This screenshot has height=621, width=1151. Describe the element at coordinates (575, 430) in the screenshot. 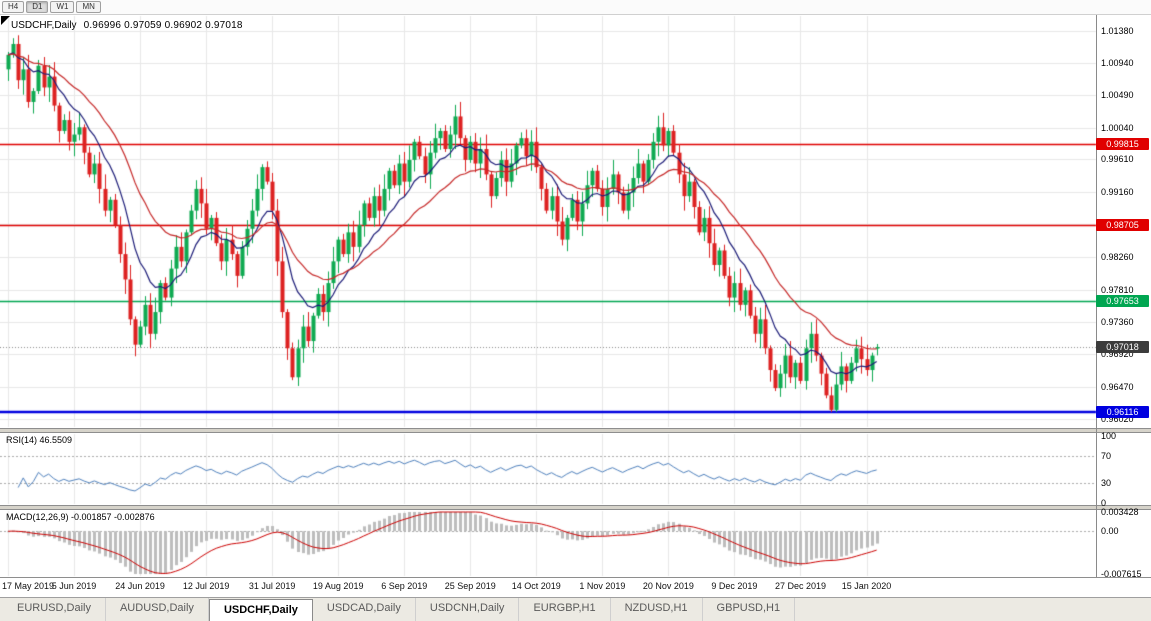

I see `panel-separator-rsi` at that location.